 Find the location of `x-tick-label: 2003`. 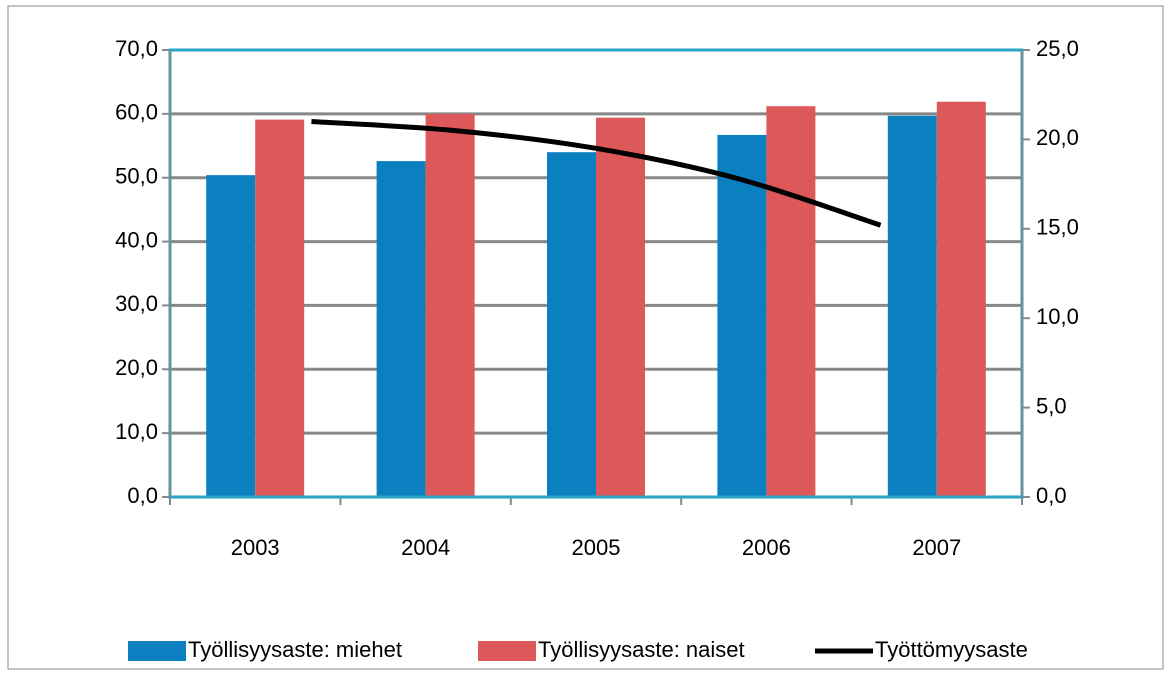

x-tick-label: 2003 is located at coordinates (255, 547).